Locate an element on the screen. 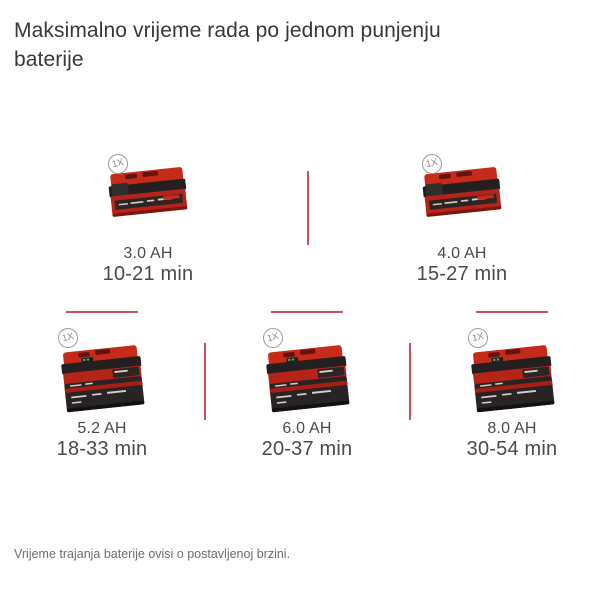  battery-card: 1X 6.0 AH 20-37 min is located at coordinates (307, 391).